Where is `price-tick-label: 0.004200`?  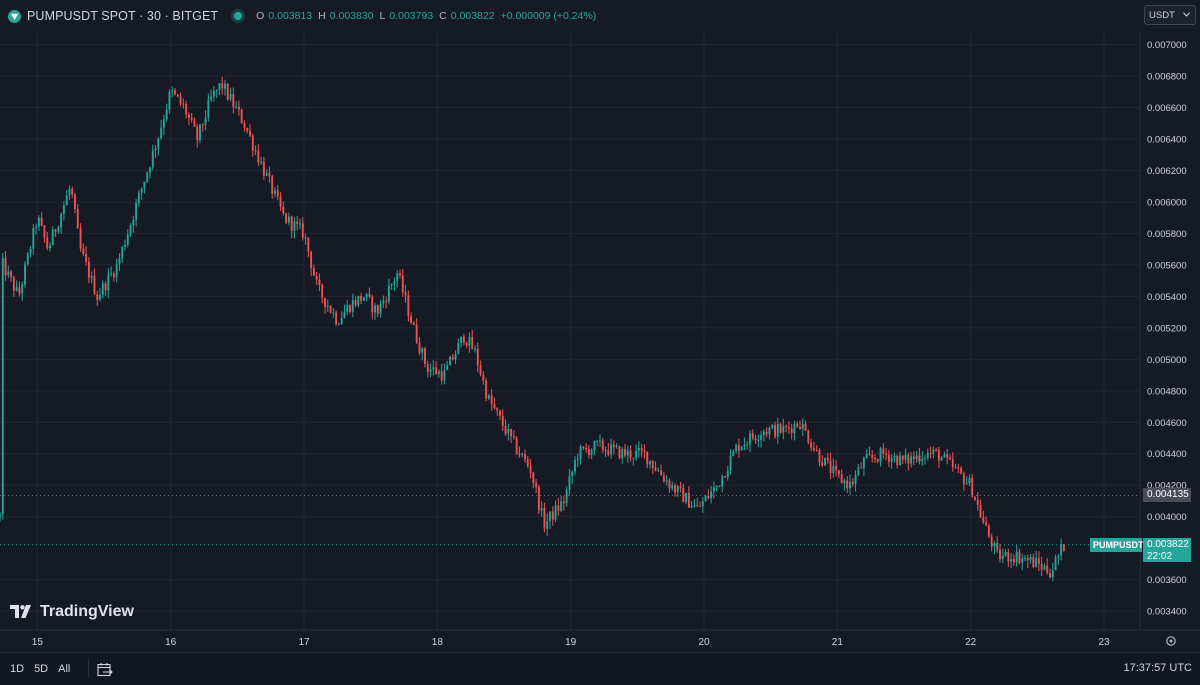 price-tick-label: 0.004200 is located at coordinates (1167, 486).